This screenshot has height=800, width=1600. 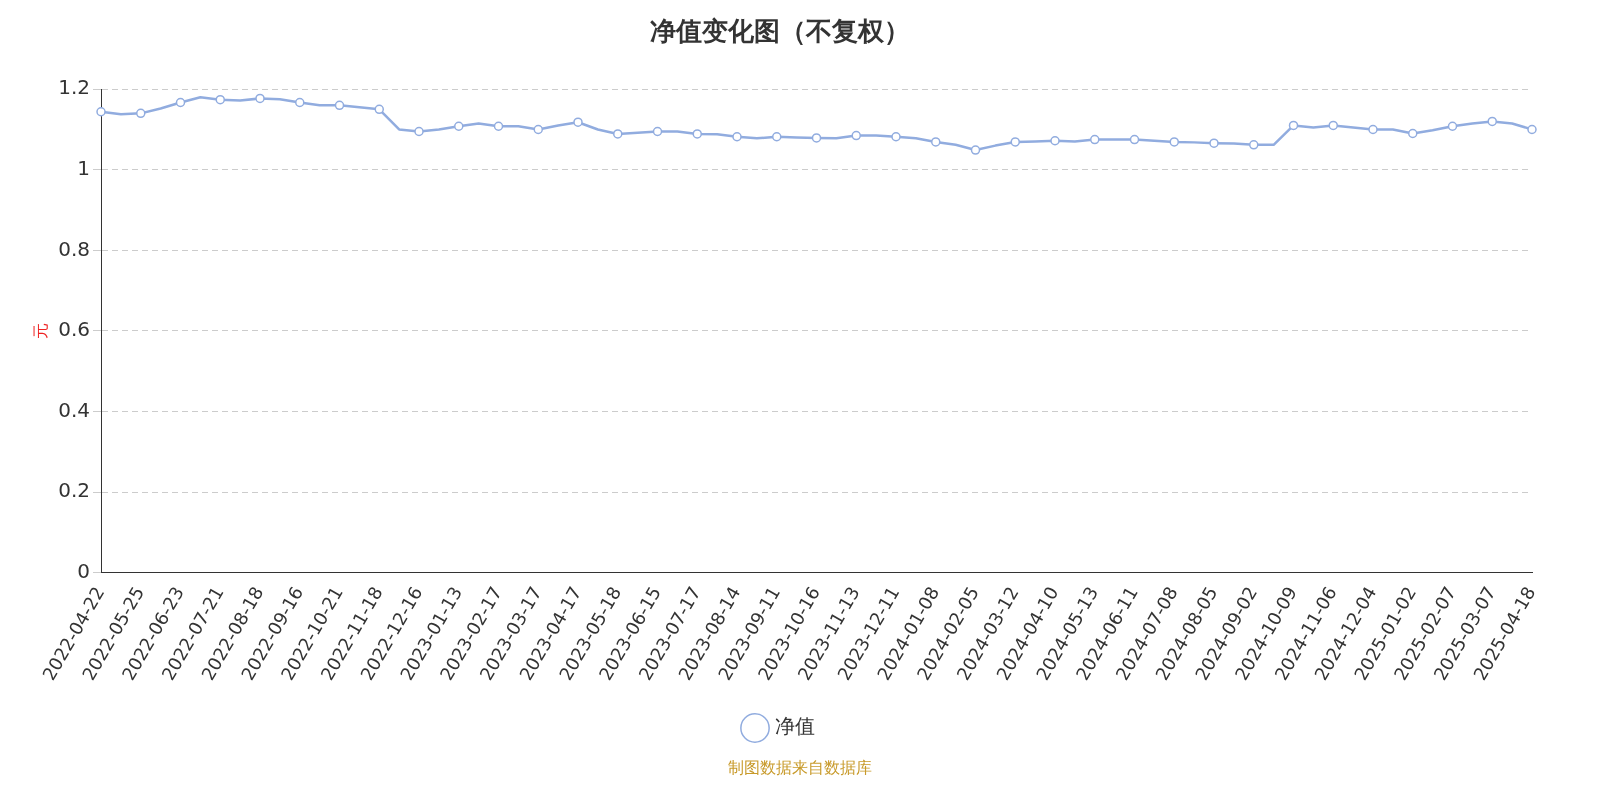 I want to click on y-tick-label: 0, so click(x=84, y=570).